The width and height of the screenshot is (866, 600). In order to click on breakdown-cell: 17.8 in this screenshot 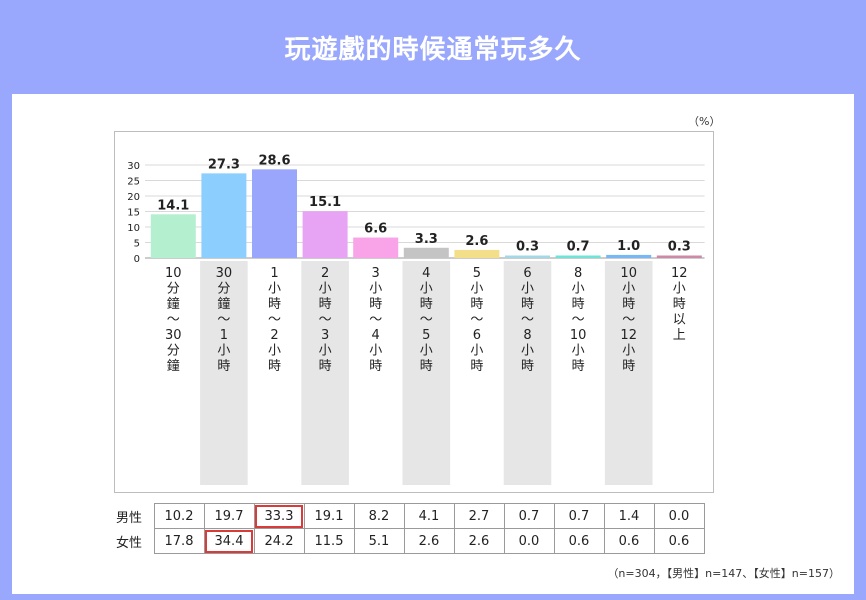, I will do `click(179, 541)`.